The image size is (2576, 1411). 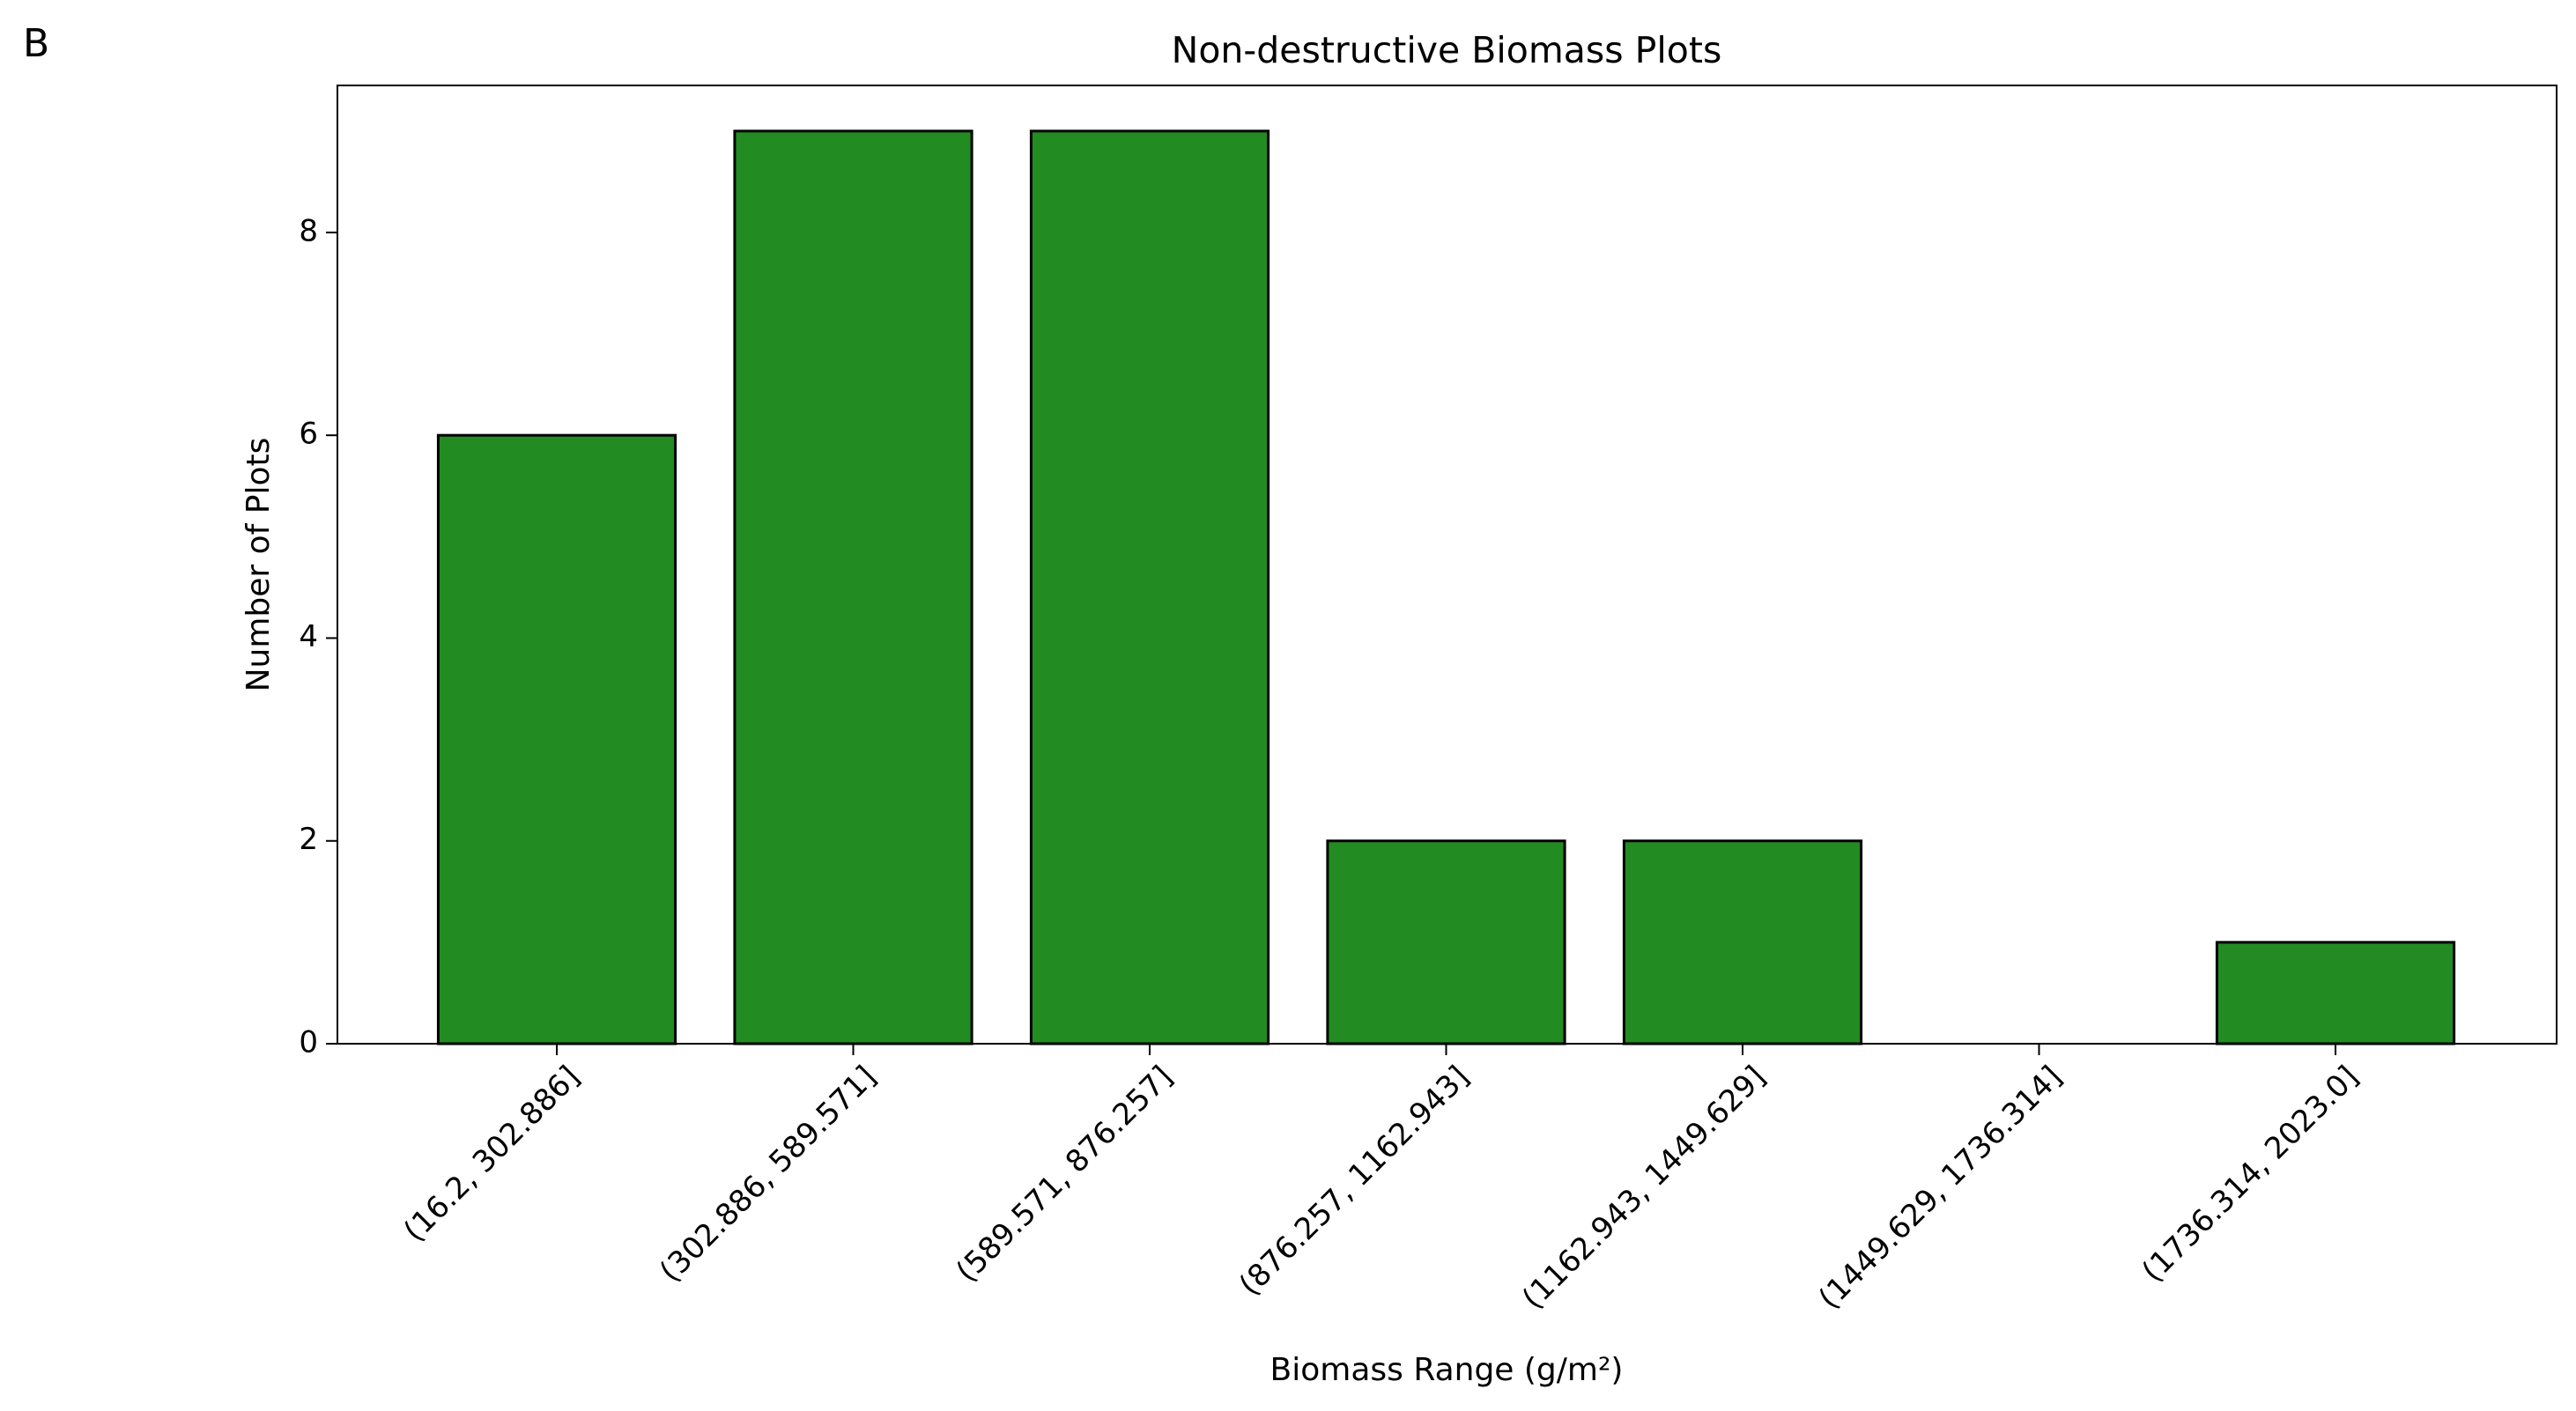 I want to click on y-axis-label: Number of Plots, so click(x=259, y=565).